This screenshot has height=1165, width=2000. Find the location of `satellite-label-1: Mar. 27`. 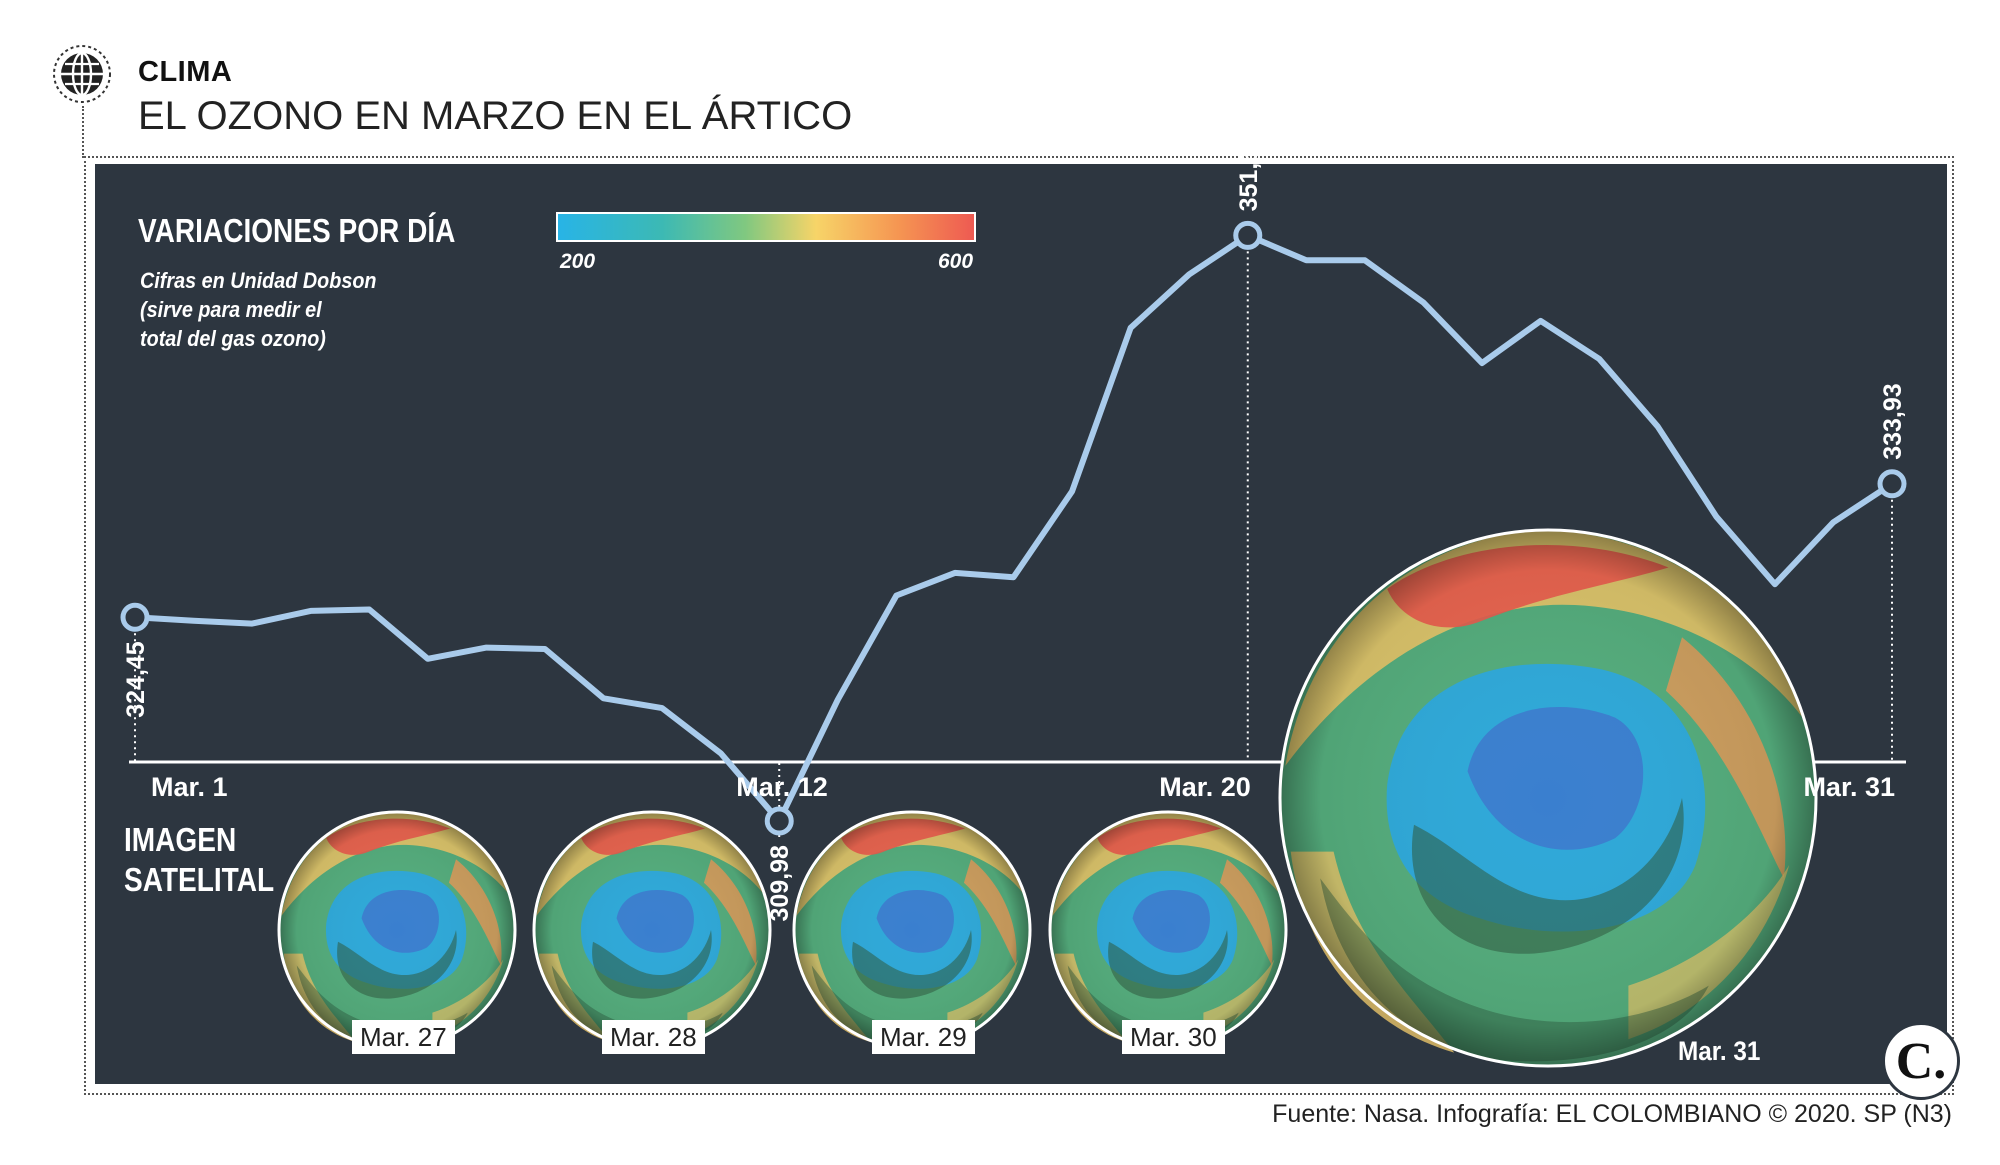

satellite-label-1: Mar. 27 is located at coordinates (403, 1037).